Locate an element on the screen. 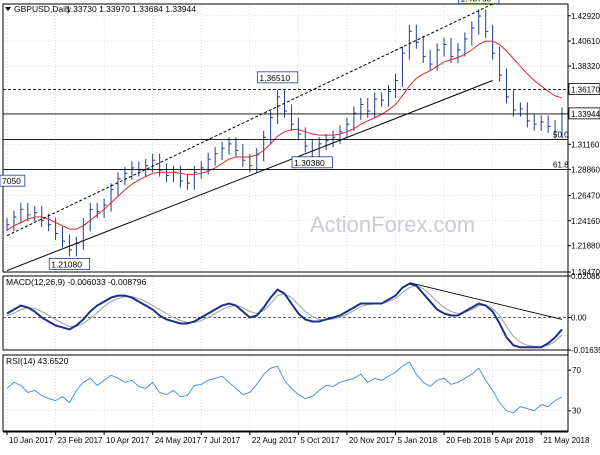  y-tick-label: 1.38320 is located at coordinates (585, 66).